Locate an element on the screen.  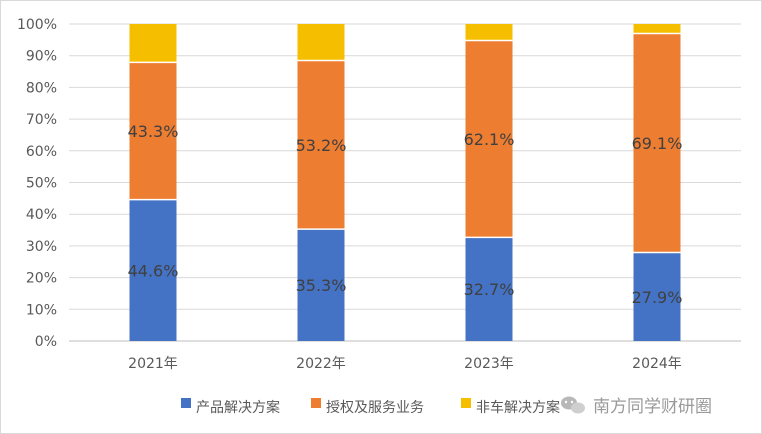
x-axis-ticks: 2021年 2022年 2023年 2024年 is located at coordinates (405, 364).